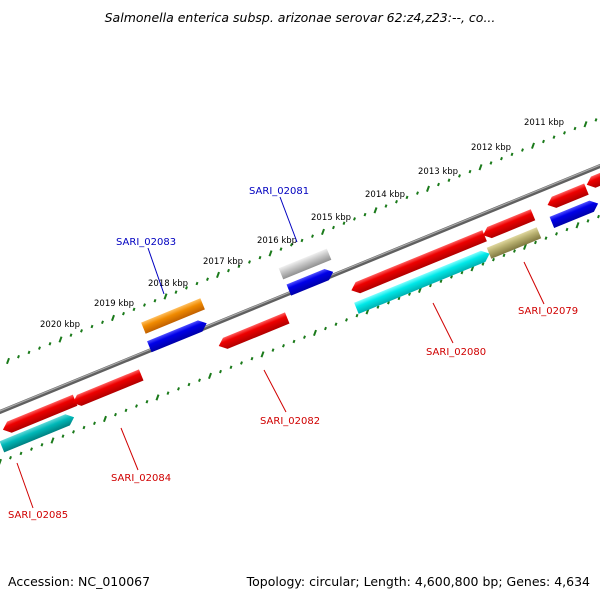 The image size is (600, 600). What do you see at coordinates (438, 172) in the screenshot?
I see `kbp-label: 2013 kbp` at bounding box center [438, 172].